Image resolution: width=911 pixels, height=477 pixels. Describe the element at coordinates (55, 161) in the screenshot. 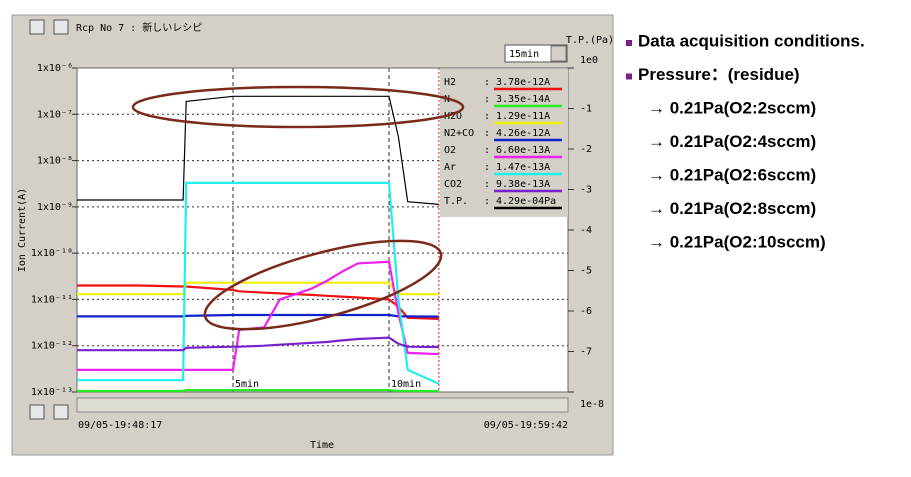

I see `y-tick-label: 1x10⁻⁸` at that location.